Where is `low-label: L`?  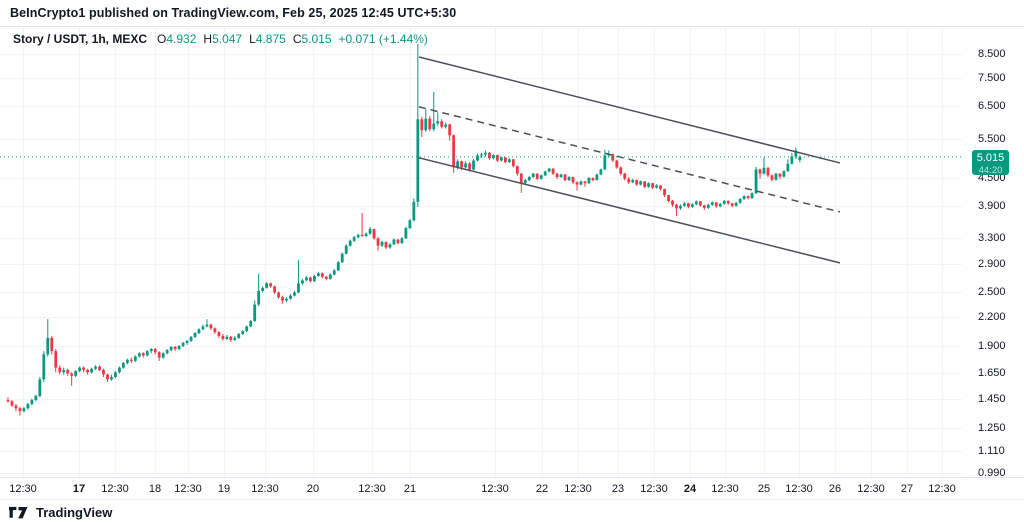 low-label: L is located at coordinates (252, 39).